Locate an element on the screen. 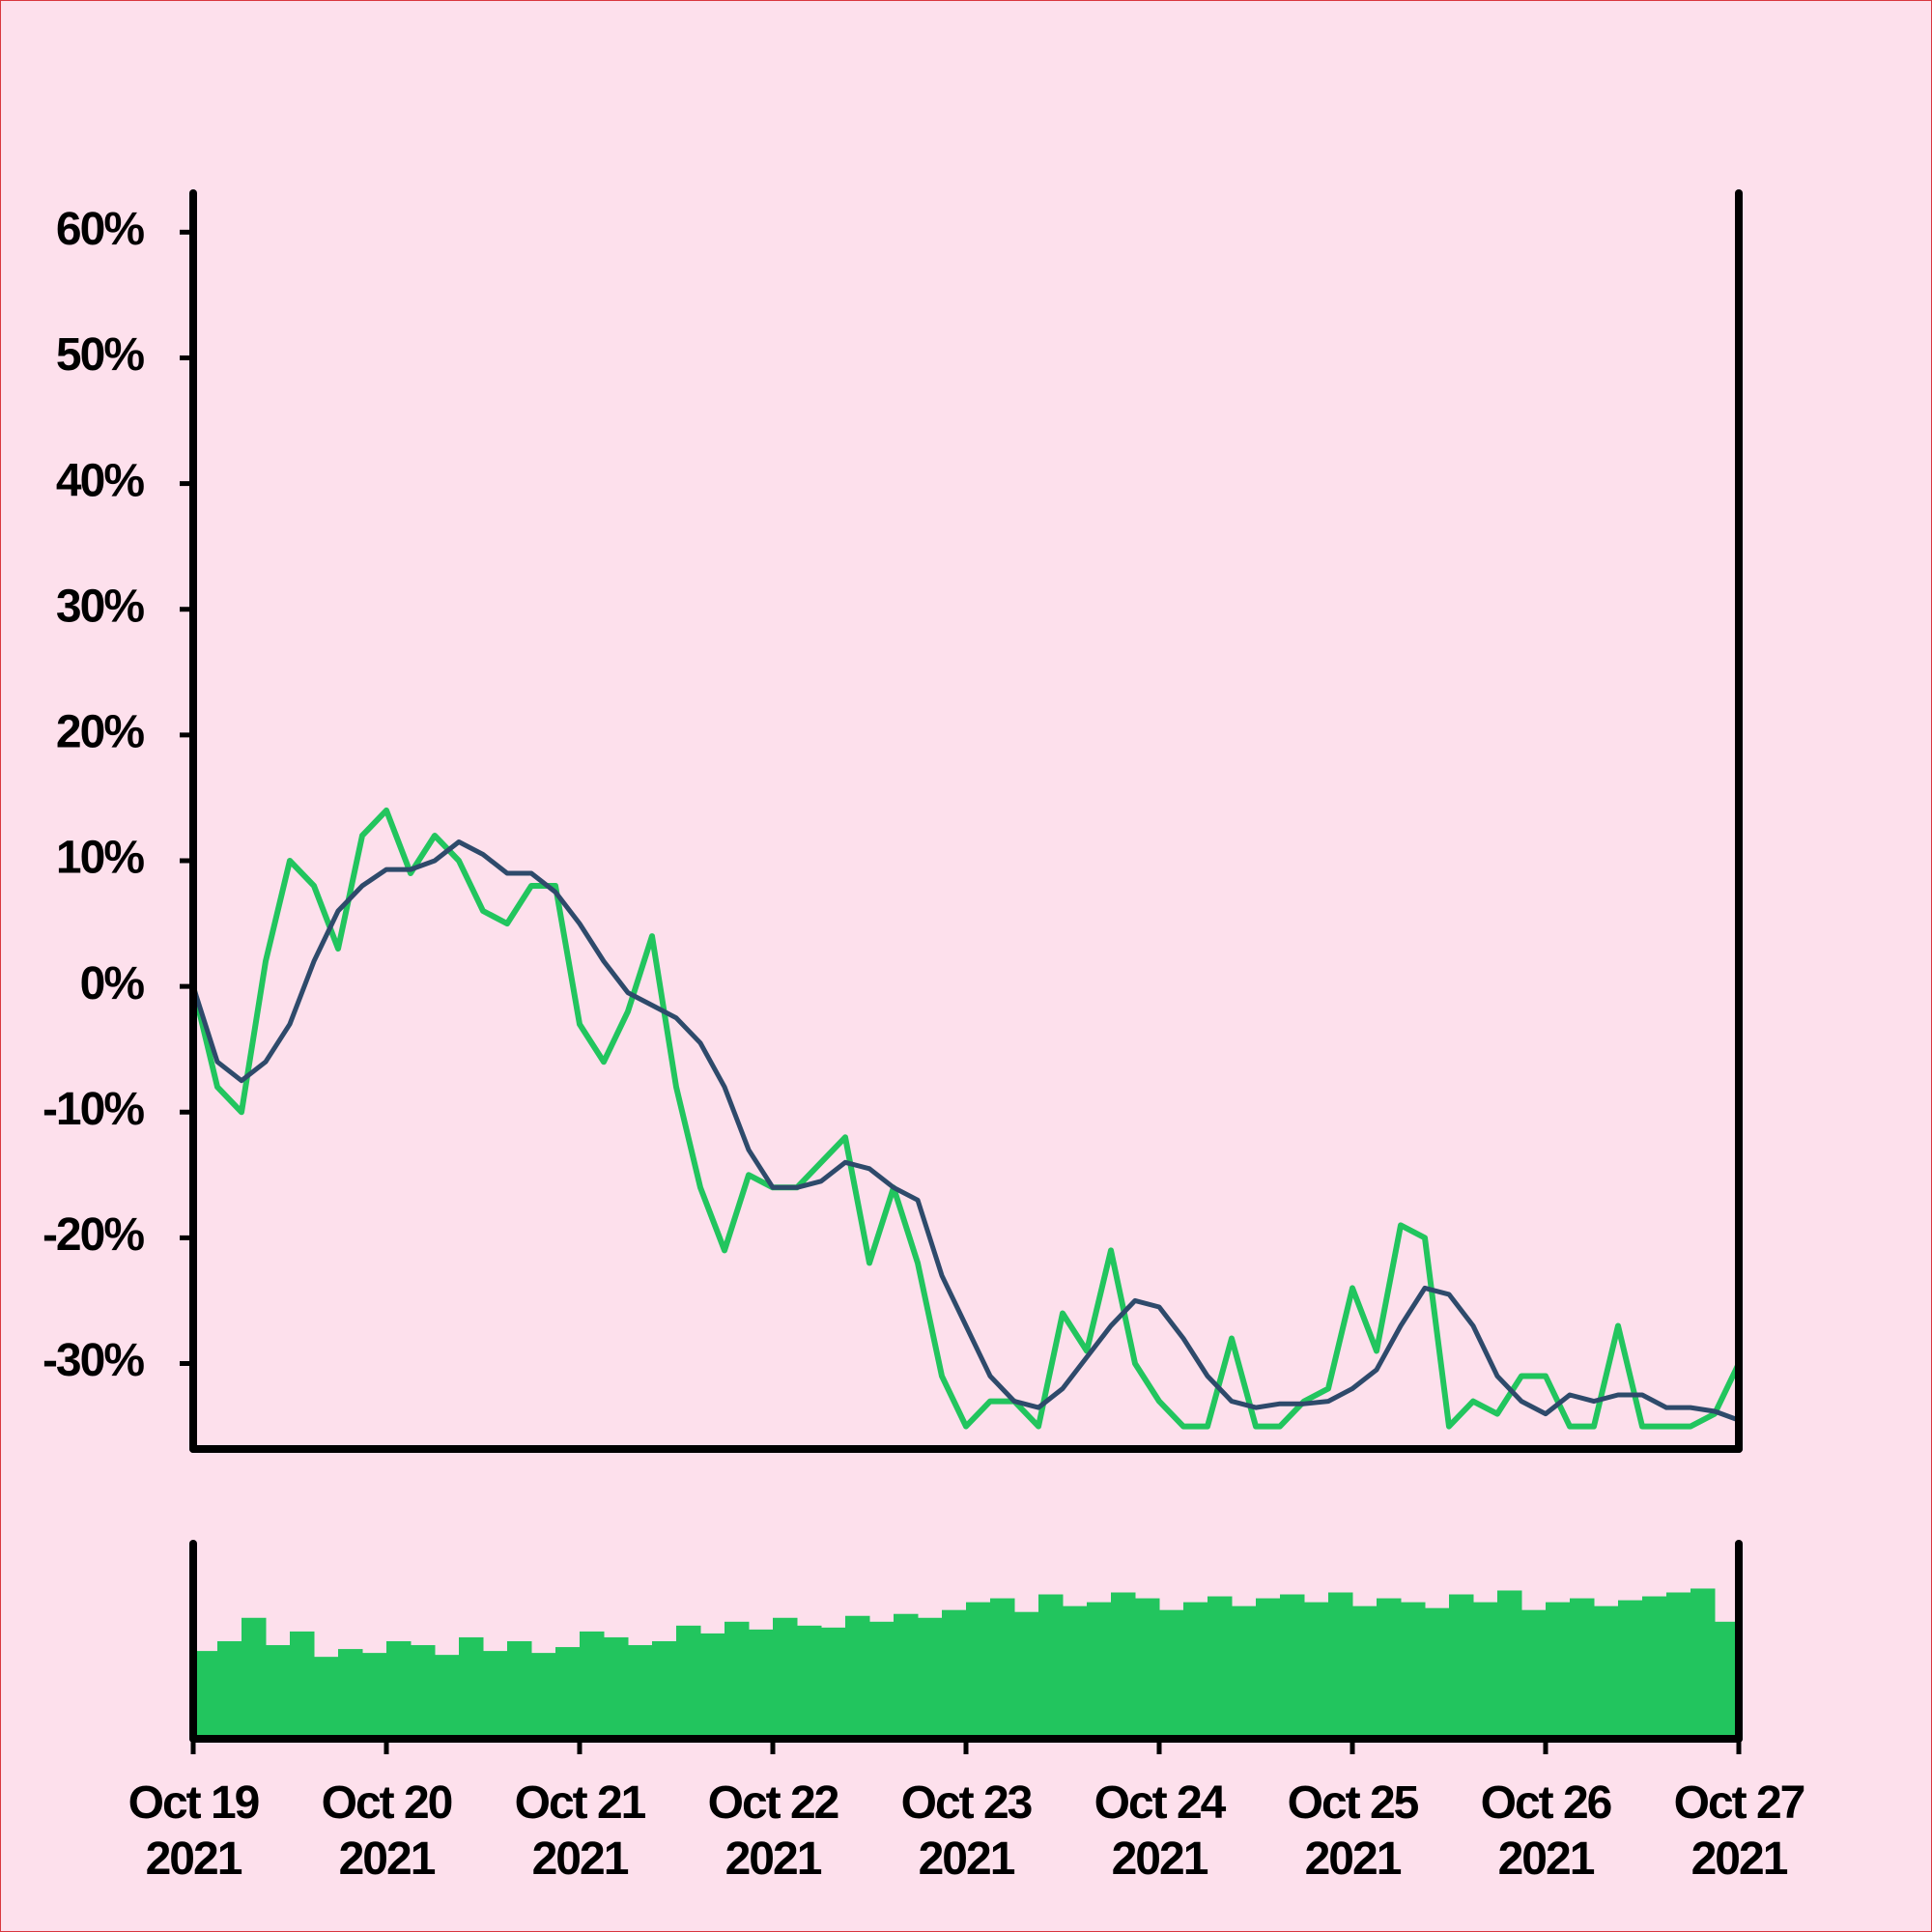  y-tick-label: 50% is located at coordinates (100, 355).